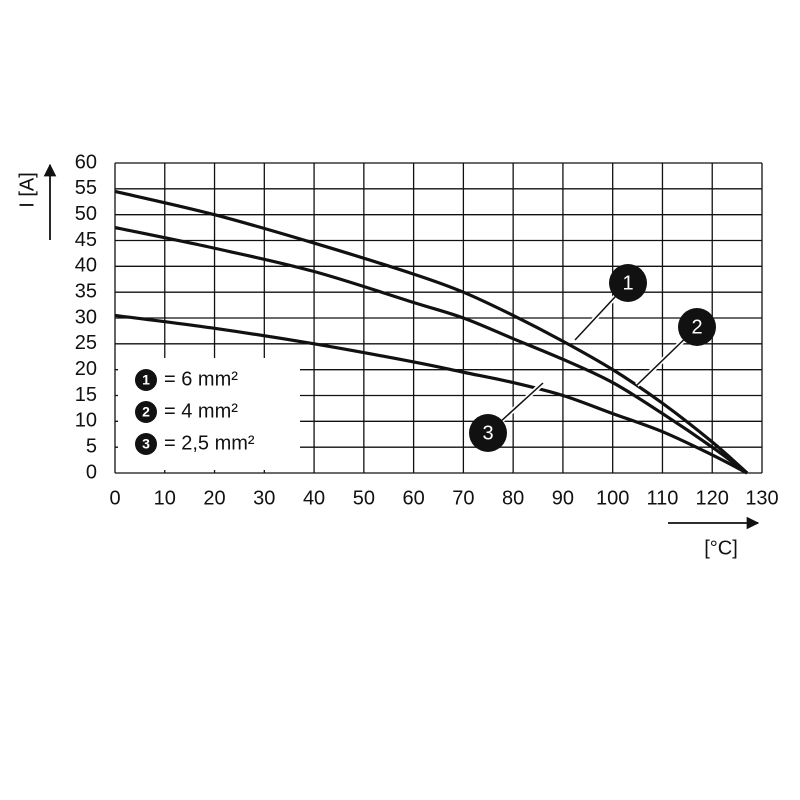  Describe the element at coordinates (86, 343) in the screenshot. I see `y-tick-label: 25` at that location.